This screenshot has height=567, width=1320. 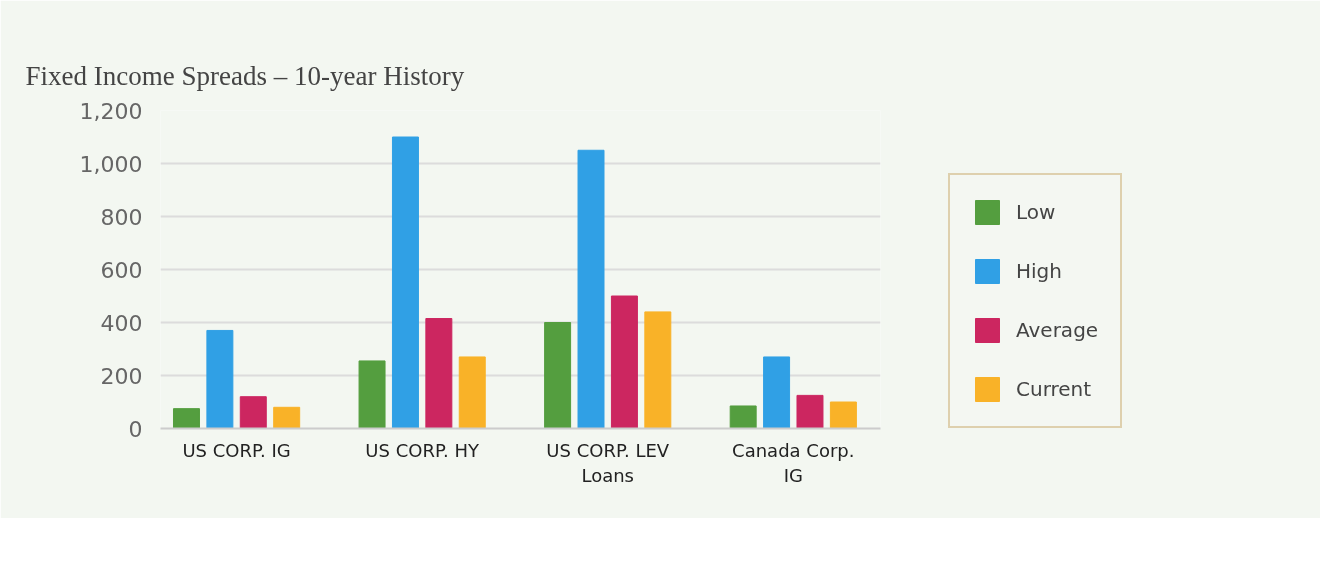 What do you see at coordinates (793, 462) in the screenshot?
I see `x-tick-label: Canada Corp. IG` at bounding box center [793, 462].